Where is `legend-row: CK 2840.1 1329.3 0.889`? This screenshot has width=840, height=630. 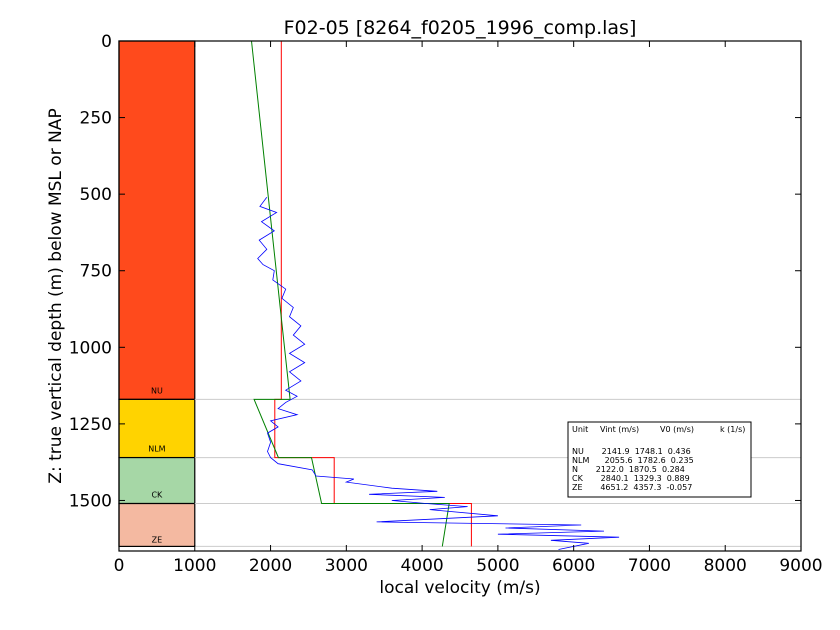 legend-row: CK 2840.1 1329.3 0.889 is located at coordinates (631, 478).